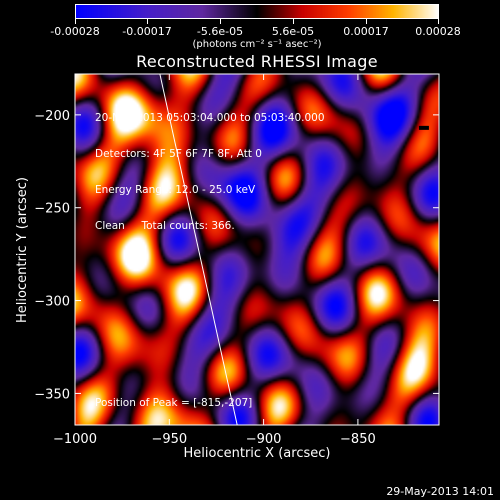 This screenshot has width=500, height=500. Describe the element at coordinates (220, 31) in the screenshot. I see `colorbar-tick-label: -5.6e-05` at that location.